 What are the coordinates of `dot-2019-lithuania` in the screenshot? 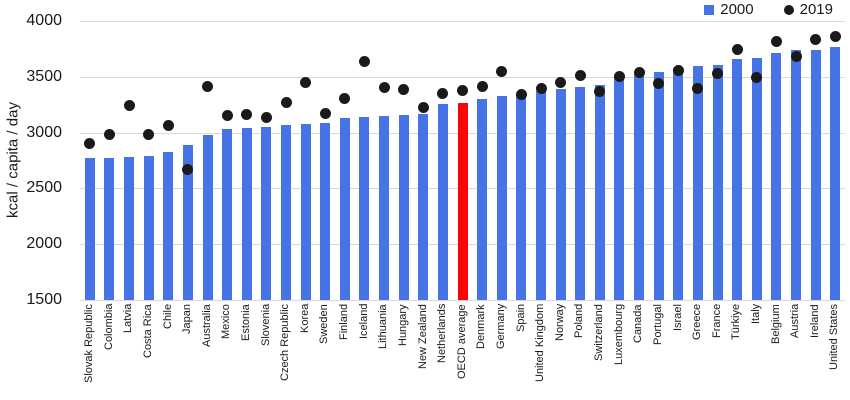 It's located at (384, 87).